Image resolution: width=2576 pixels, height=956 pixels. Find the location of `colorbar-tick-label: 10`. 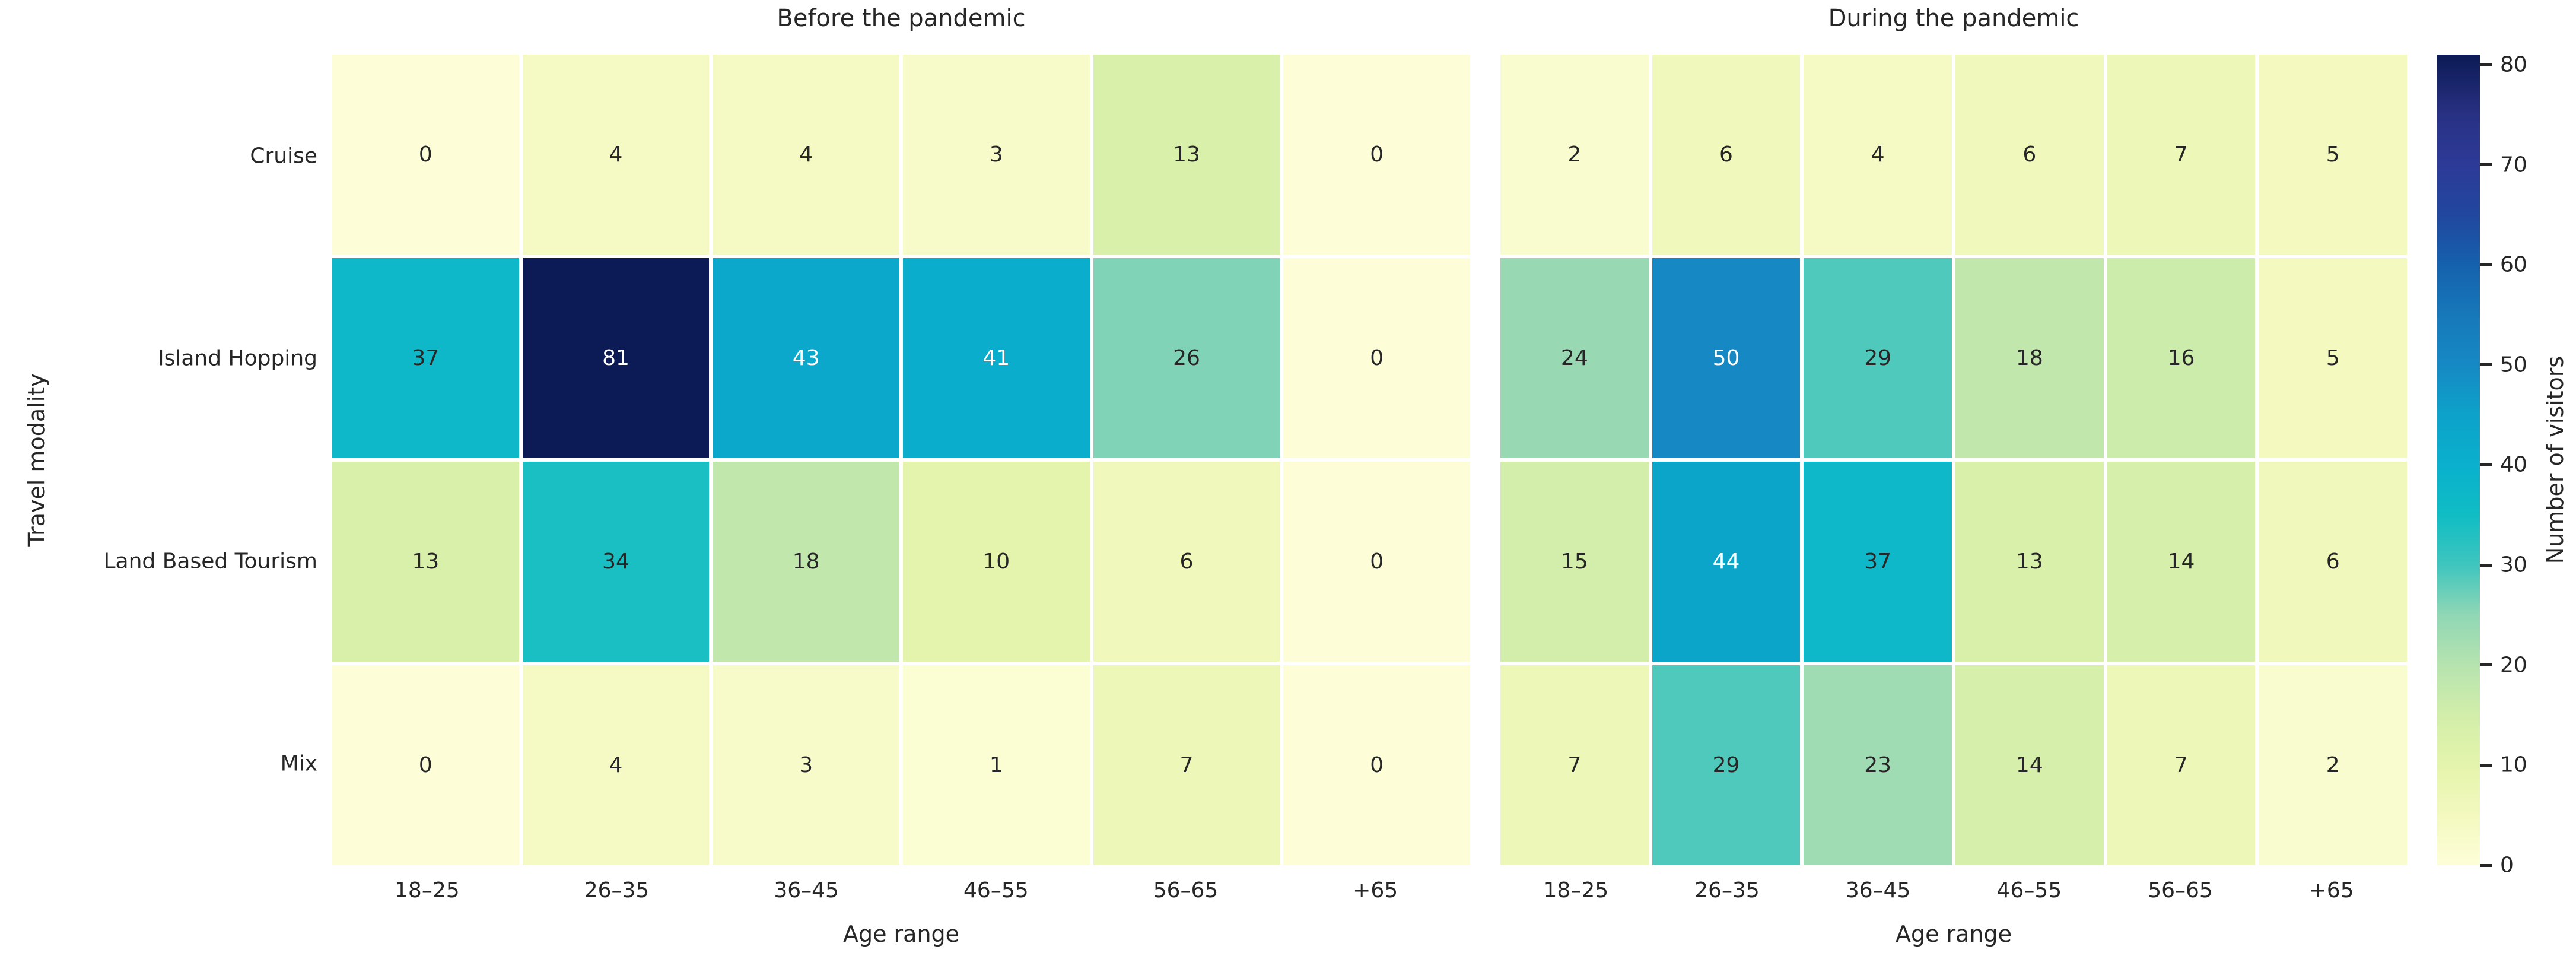

colorbar-tick-label: 10 is located at coordinates (2513, 765).